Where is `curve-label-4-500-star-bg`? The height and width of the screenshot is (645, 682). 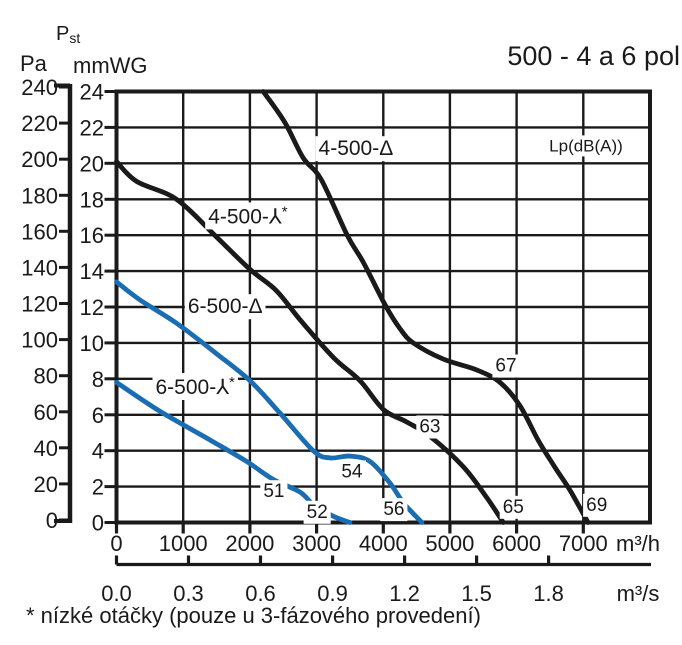 curve-label-4-500-star-bg is located at coordinates (248, 216).